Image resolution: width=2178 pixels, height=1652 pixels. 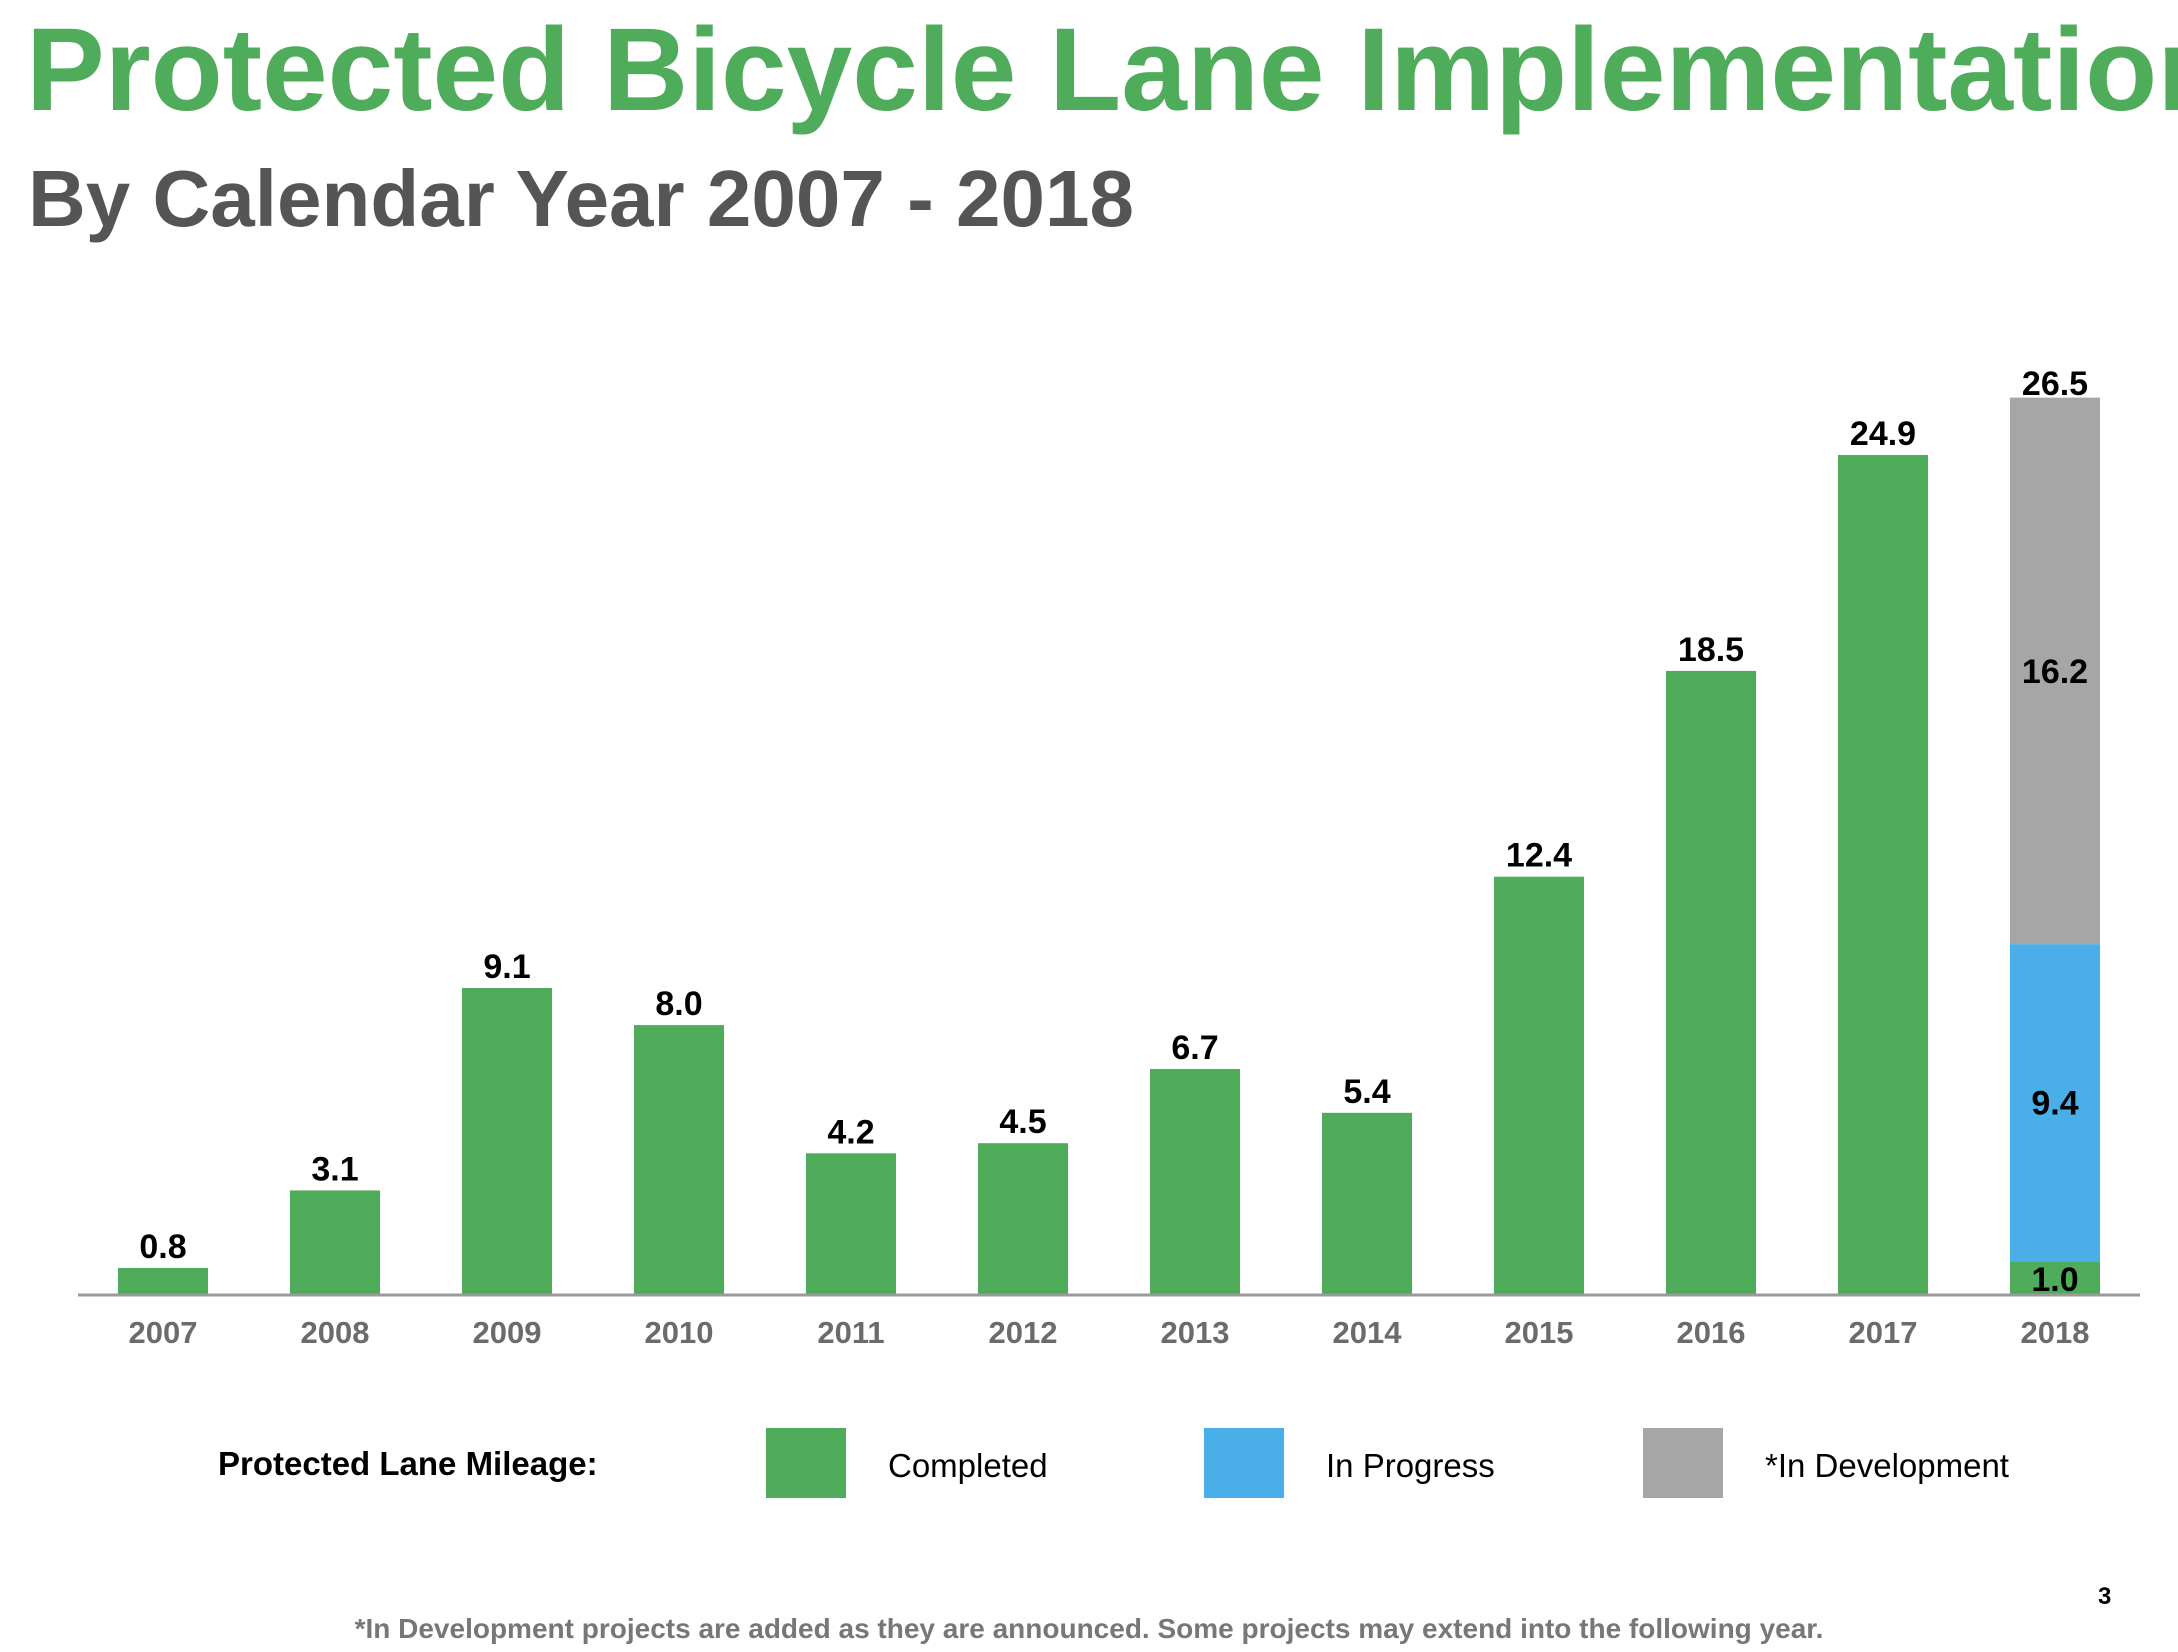 What do you see at coordinates (1887, 1465) in the screenshot?
I see `legend-label-in-development: *In Development` at bounding box center [1887, 1465].